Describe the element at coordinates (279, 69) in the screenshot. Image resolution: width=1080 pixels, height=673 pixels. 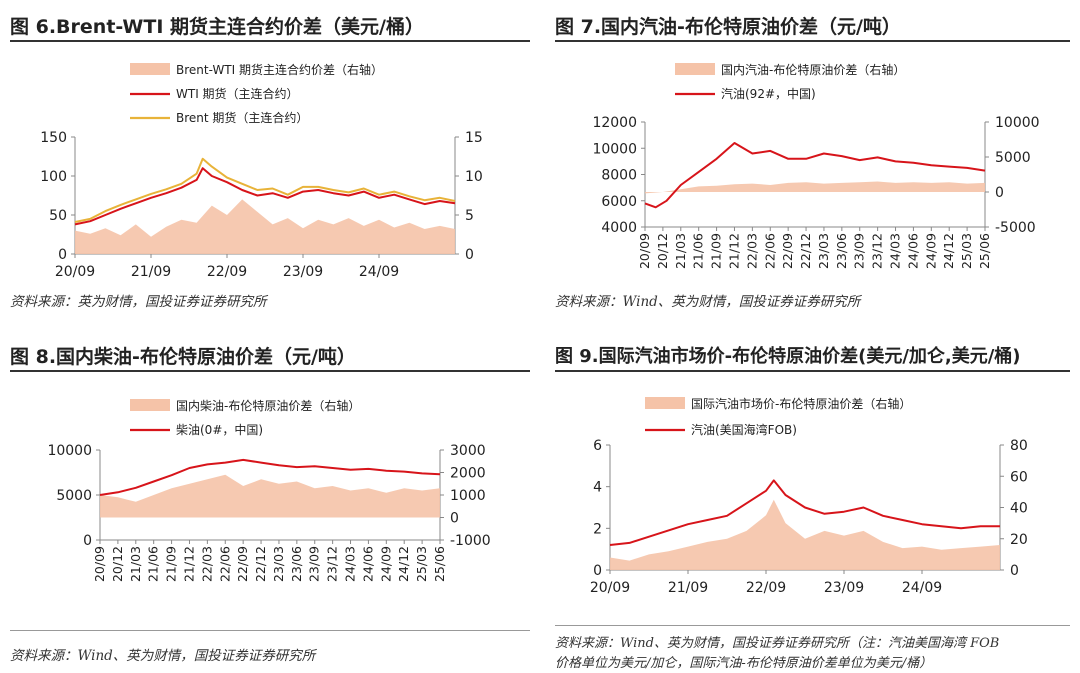
I see `legend-label-0: Brent-WTI 期货主连合约价差（右轴）` at that location.